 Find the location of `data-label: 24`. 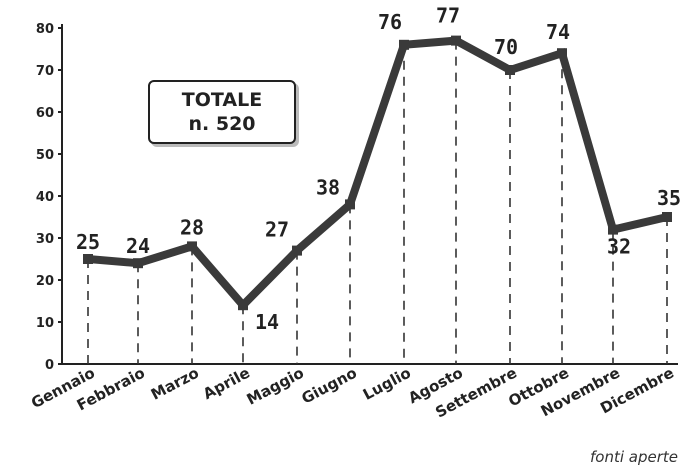

data-label: 24 is located at coordinates (138, 246).